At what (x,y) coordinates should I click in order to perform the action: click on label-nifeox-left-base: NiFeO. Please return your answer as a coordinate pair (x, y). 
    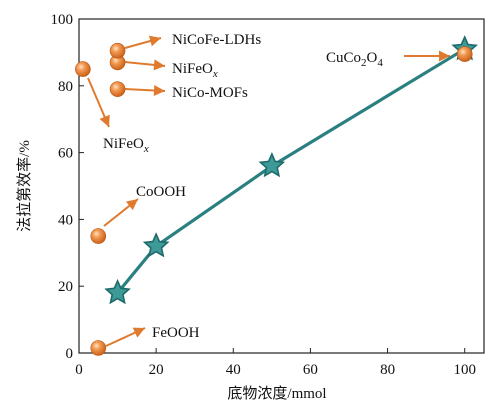
    Looking at the image, I should click on (123, 144).